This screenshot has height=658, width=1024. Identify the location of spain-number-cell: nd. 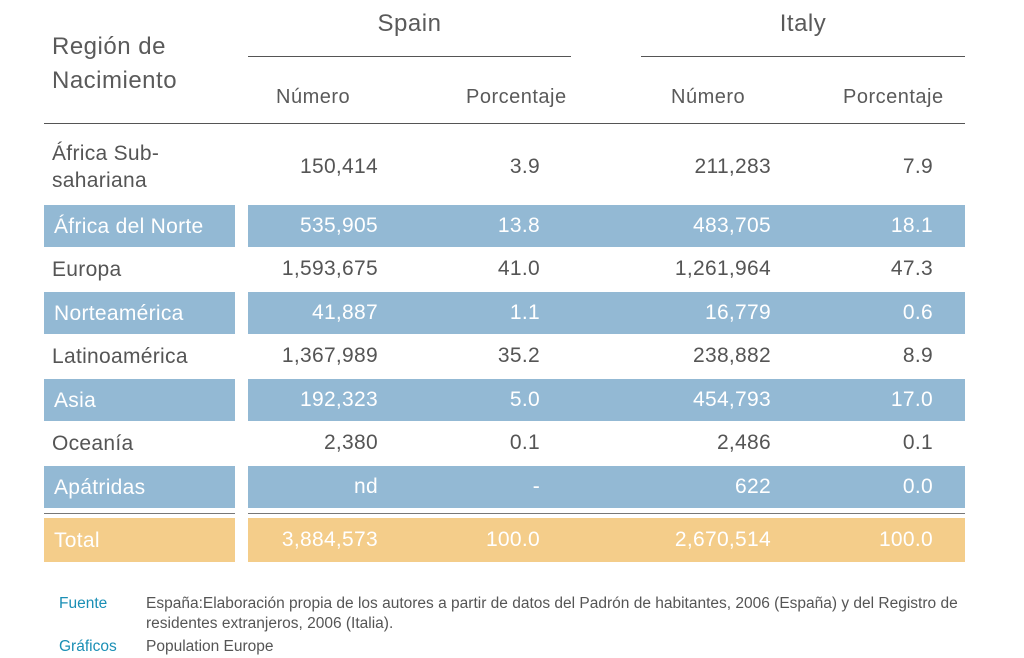
(366, 486).